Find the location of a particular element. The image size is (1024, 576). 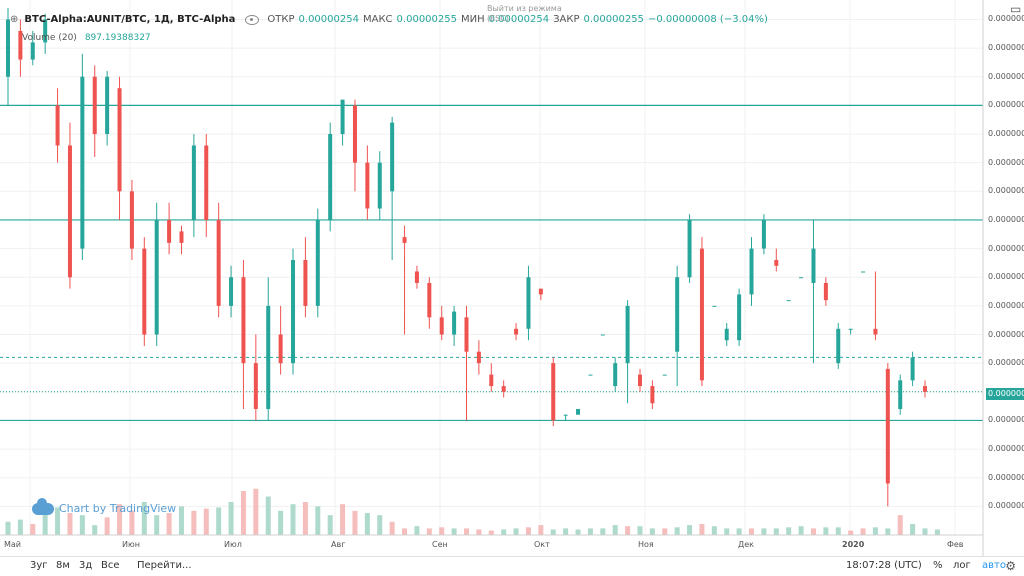

tradingview-watermark: Chart by TradingView is located at coordinates (104, 506).